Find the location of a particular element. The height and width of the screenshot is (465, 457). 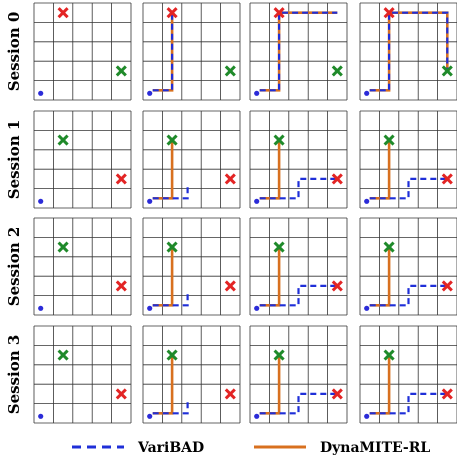

legend-varibad-label: VariBAD is located at coordinates (170, 448).